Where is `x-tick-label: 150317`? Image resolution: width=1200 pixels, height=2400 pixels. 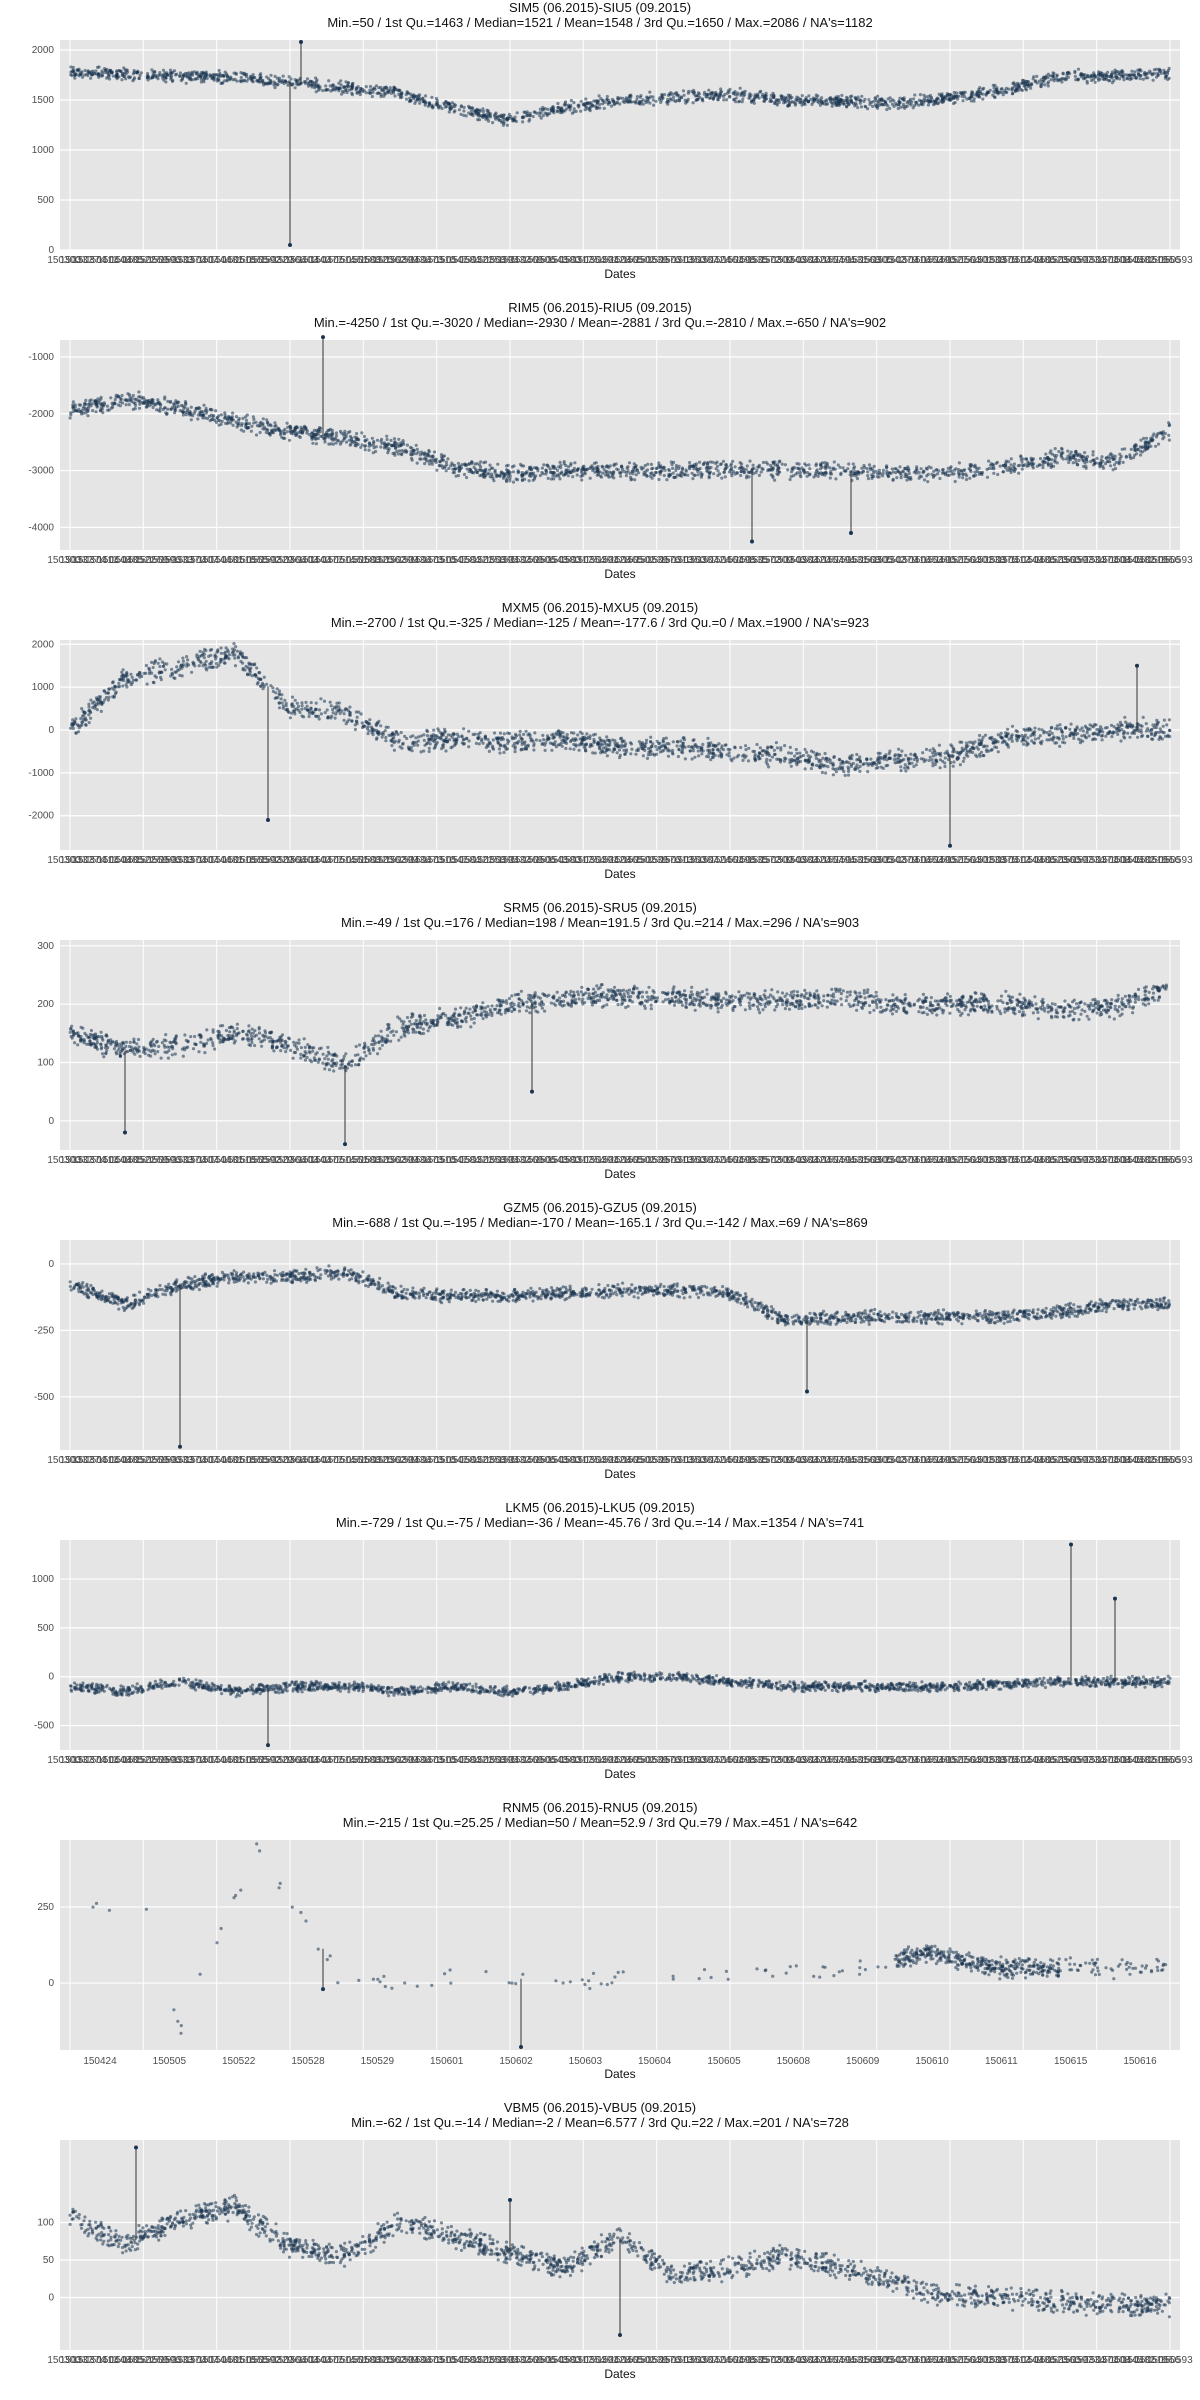 x-tick-label: 150317 is located at coordinates (577, 560).